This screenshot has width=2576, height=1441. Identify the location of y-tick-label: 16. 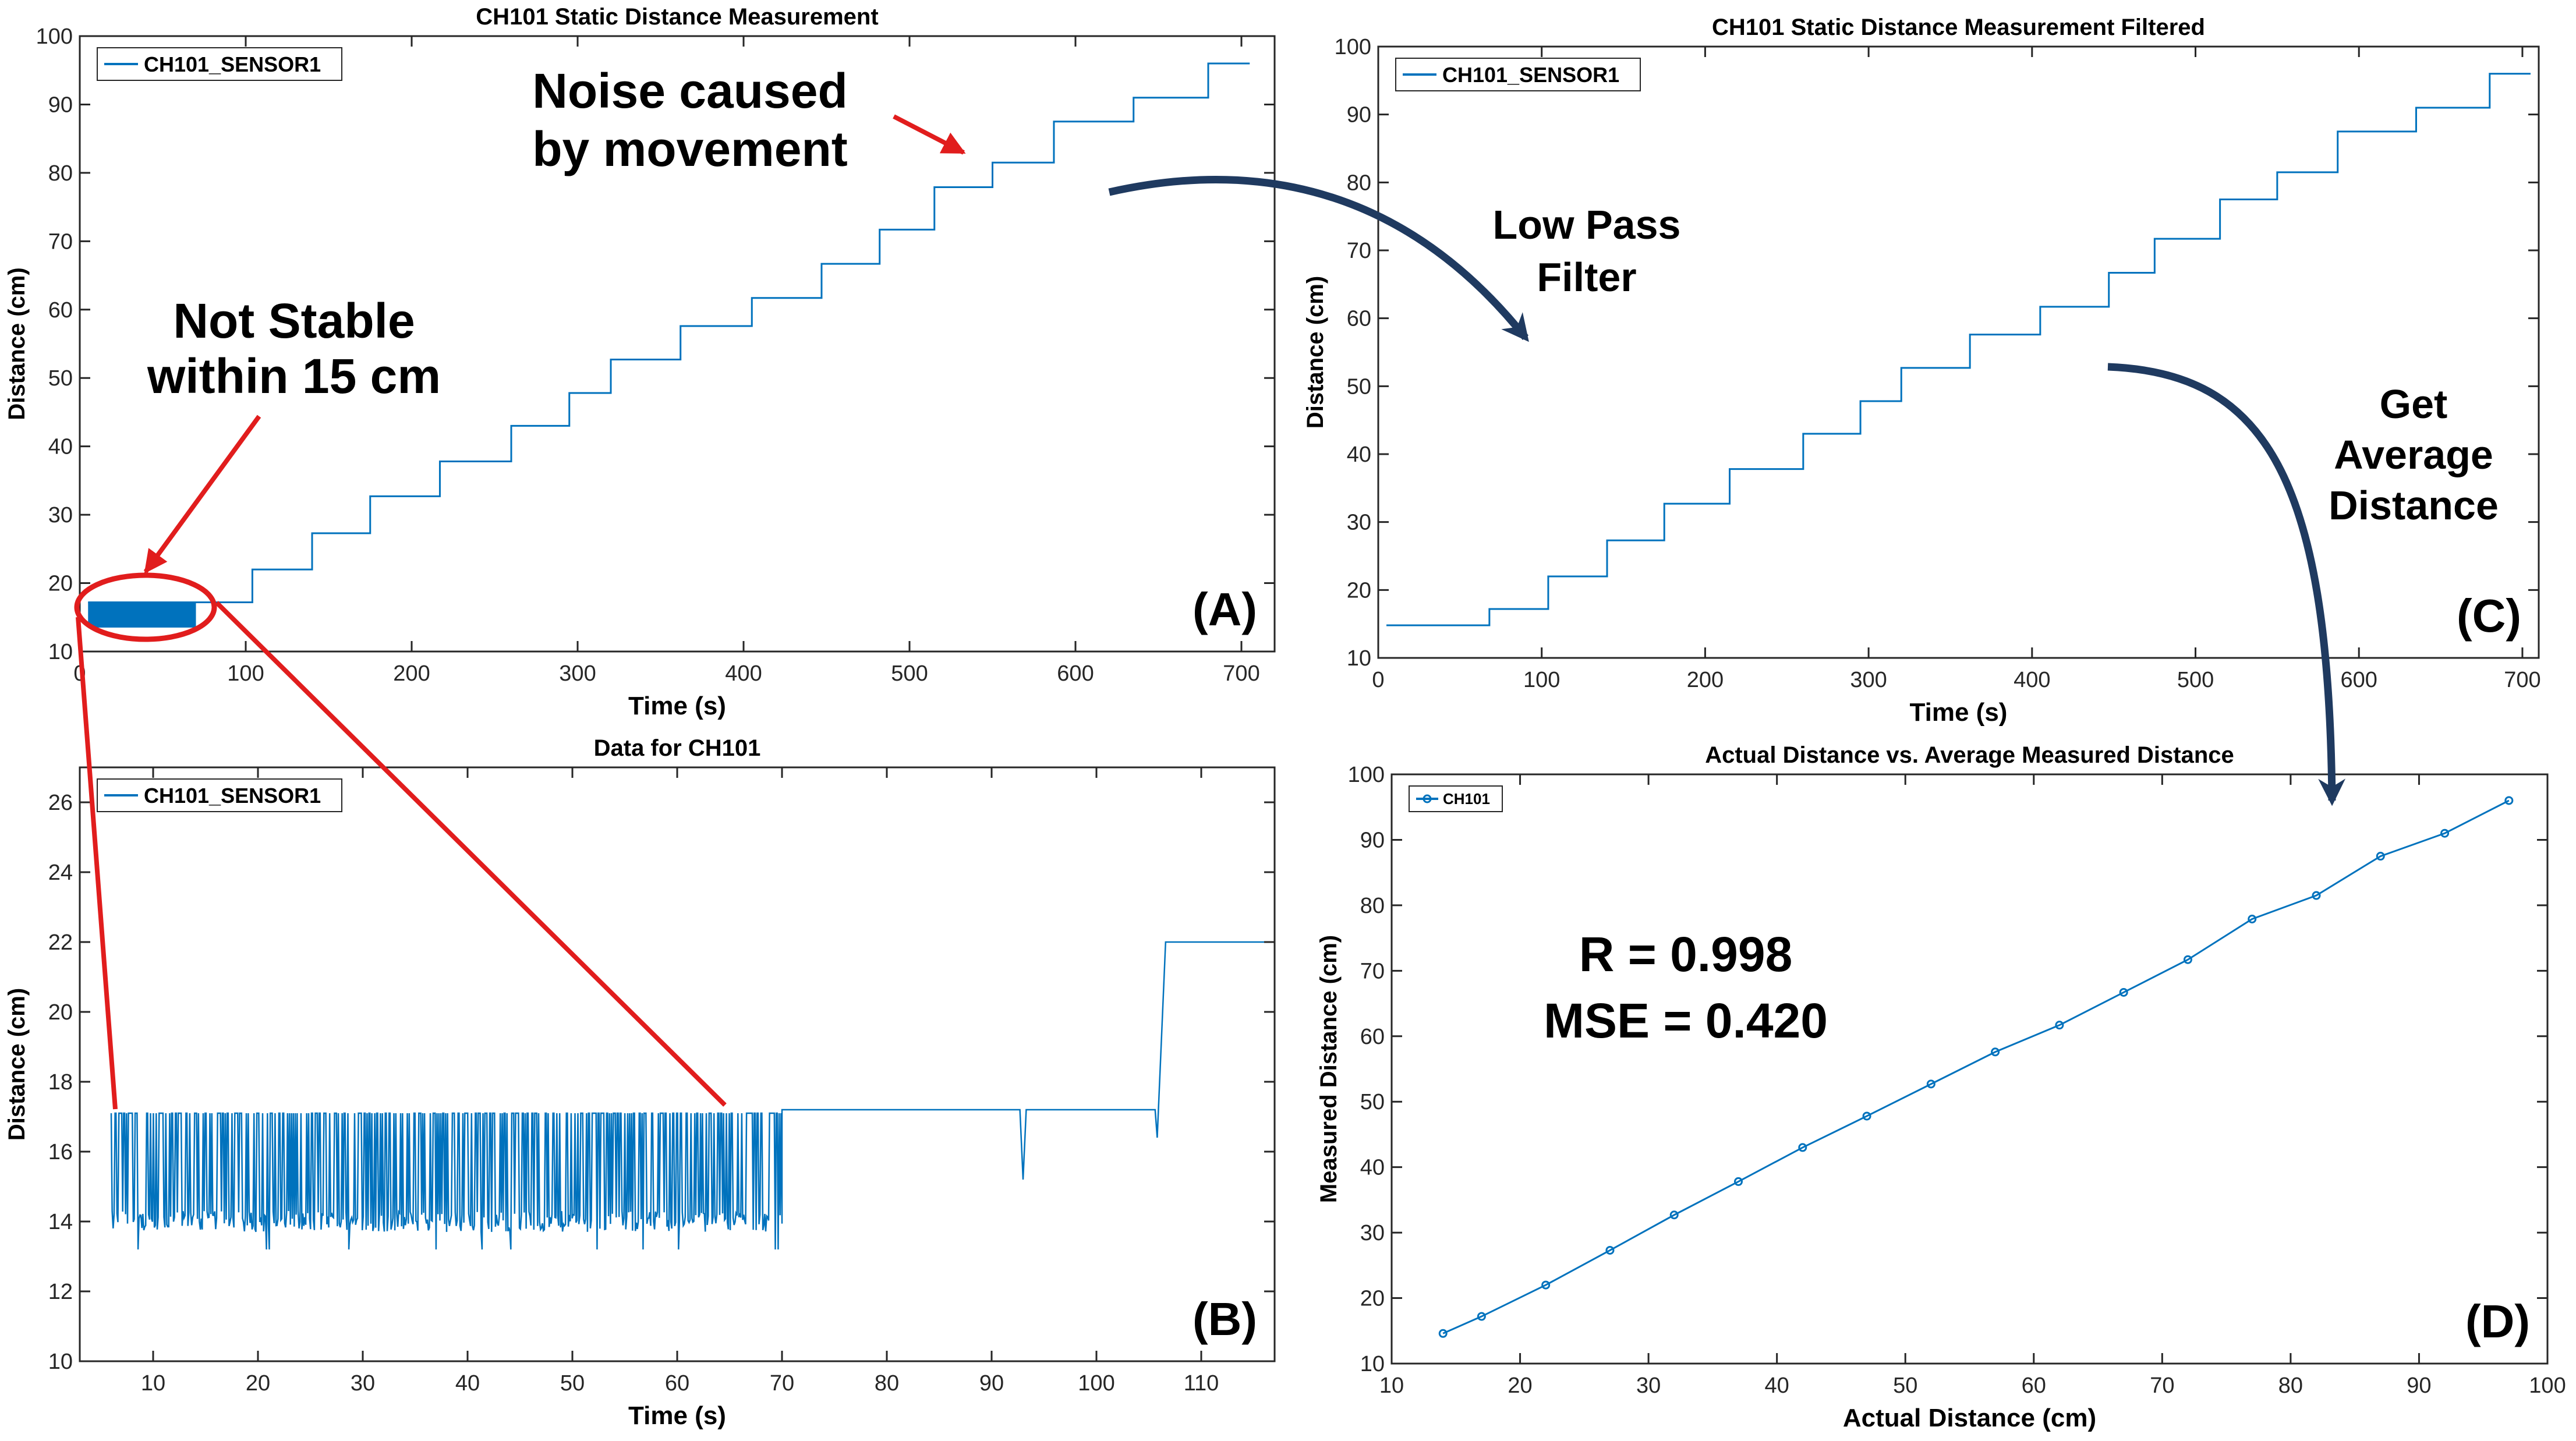
(60, 1152).